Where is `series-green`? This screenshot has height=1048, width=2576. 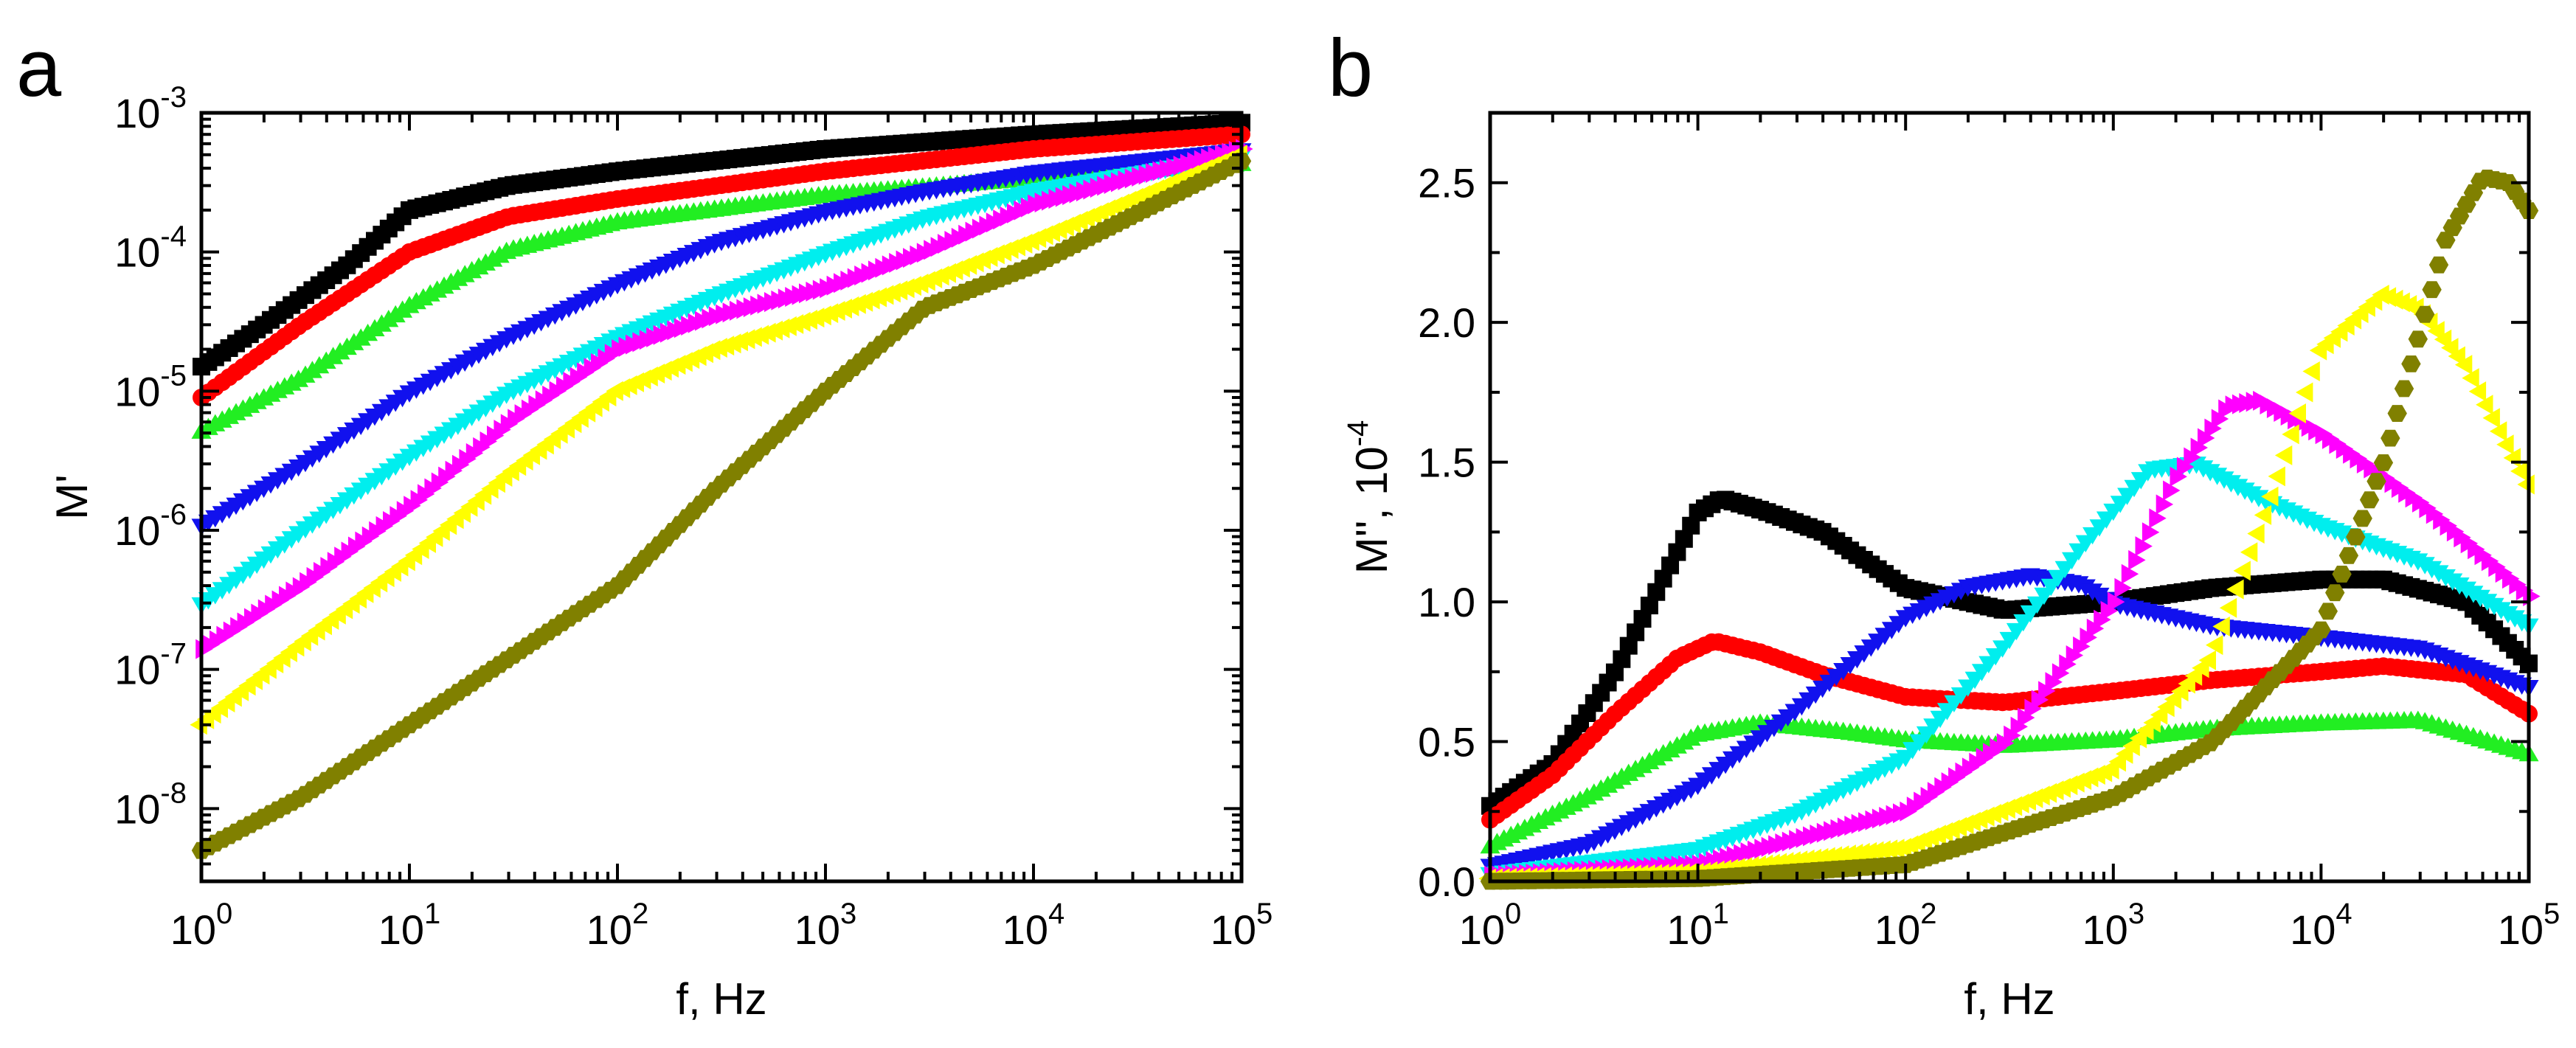 series-green is located at coordinates (2010, 782).